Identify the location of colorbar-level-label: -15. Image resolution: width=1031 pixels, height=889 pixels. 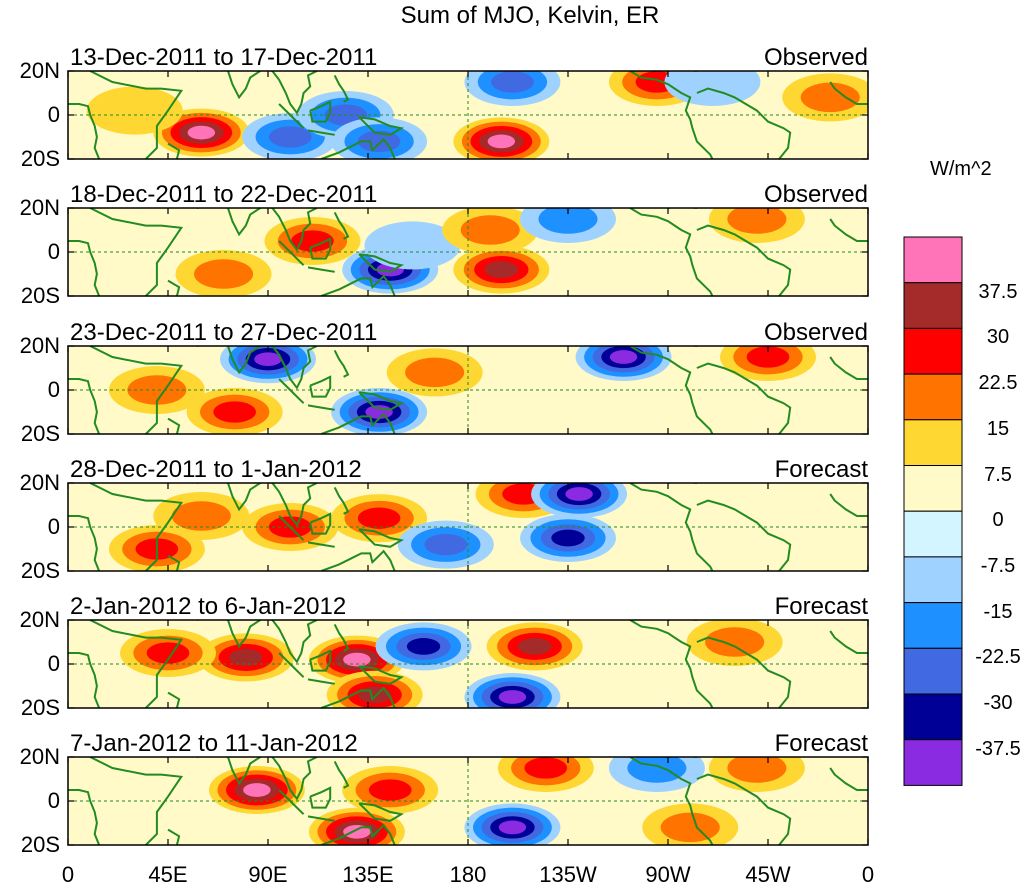
(998, 611).